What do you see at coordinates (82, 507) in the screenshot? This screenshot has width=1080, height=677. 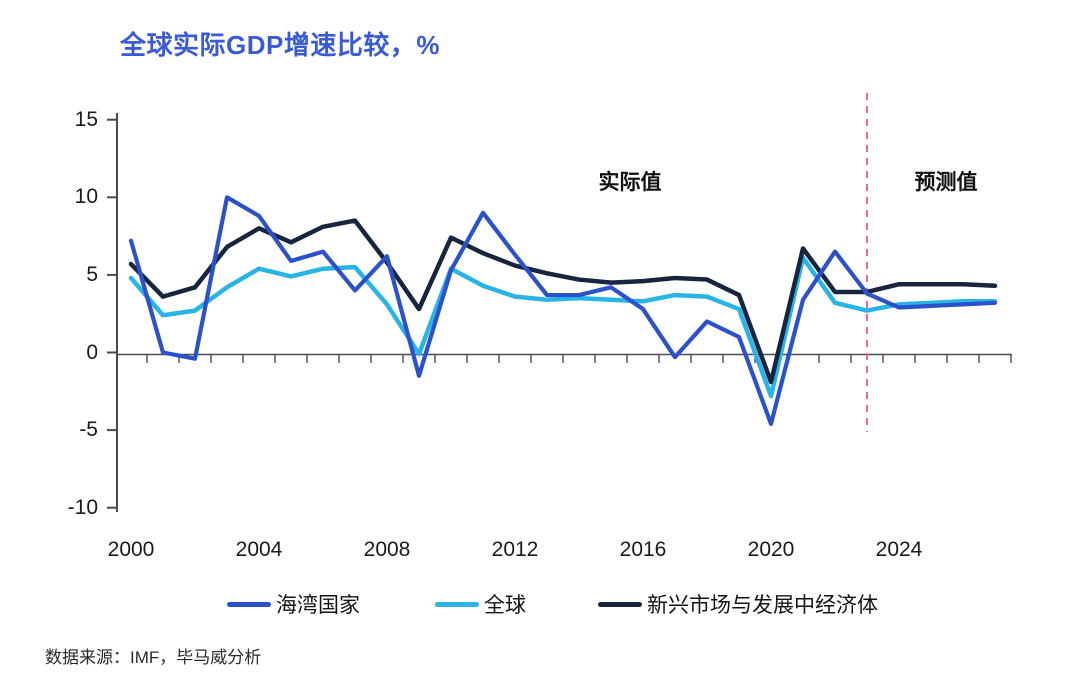 I see `y-axis-label: -10` at bounding box center [82, 507].